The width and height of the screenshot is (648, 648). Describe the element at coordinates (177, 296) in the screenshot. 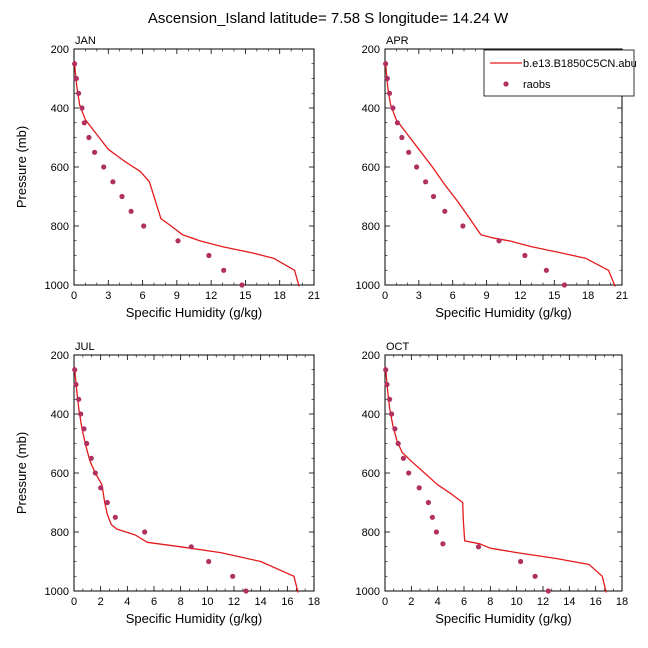

I see `x-tick-label: 9` at that location.